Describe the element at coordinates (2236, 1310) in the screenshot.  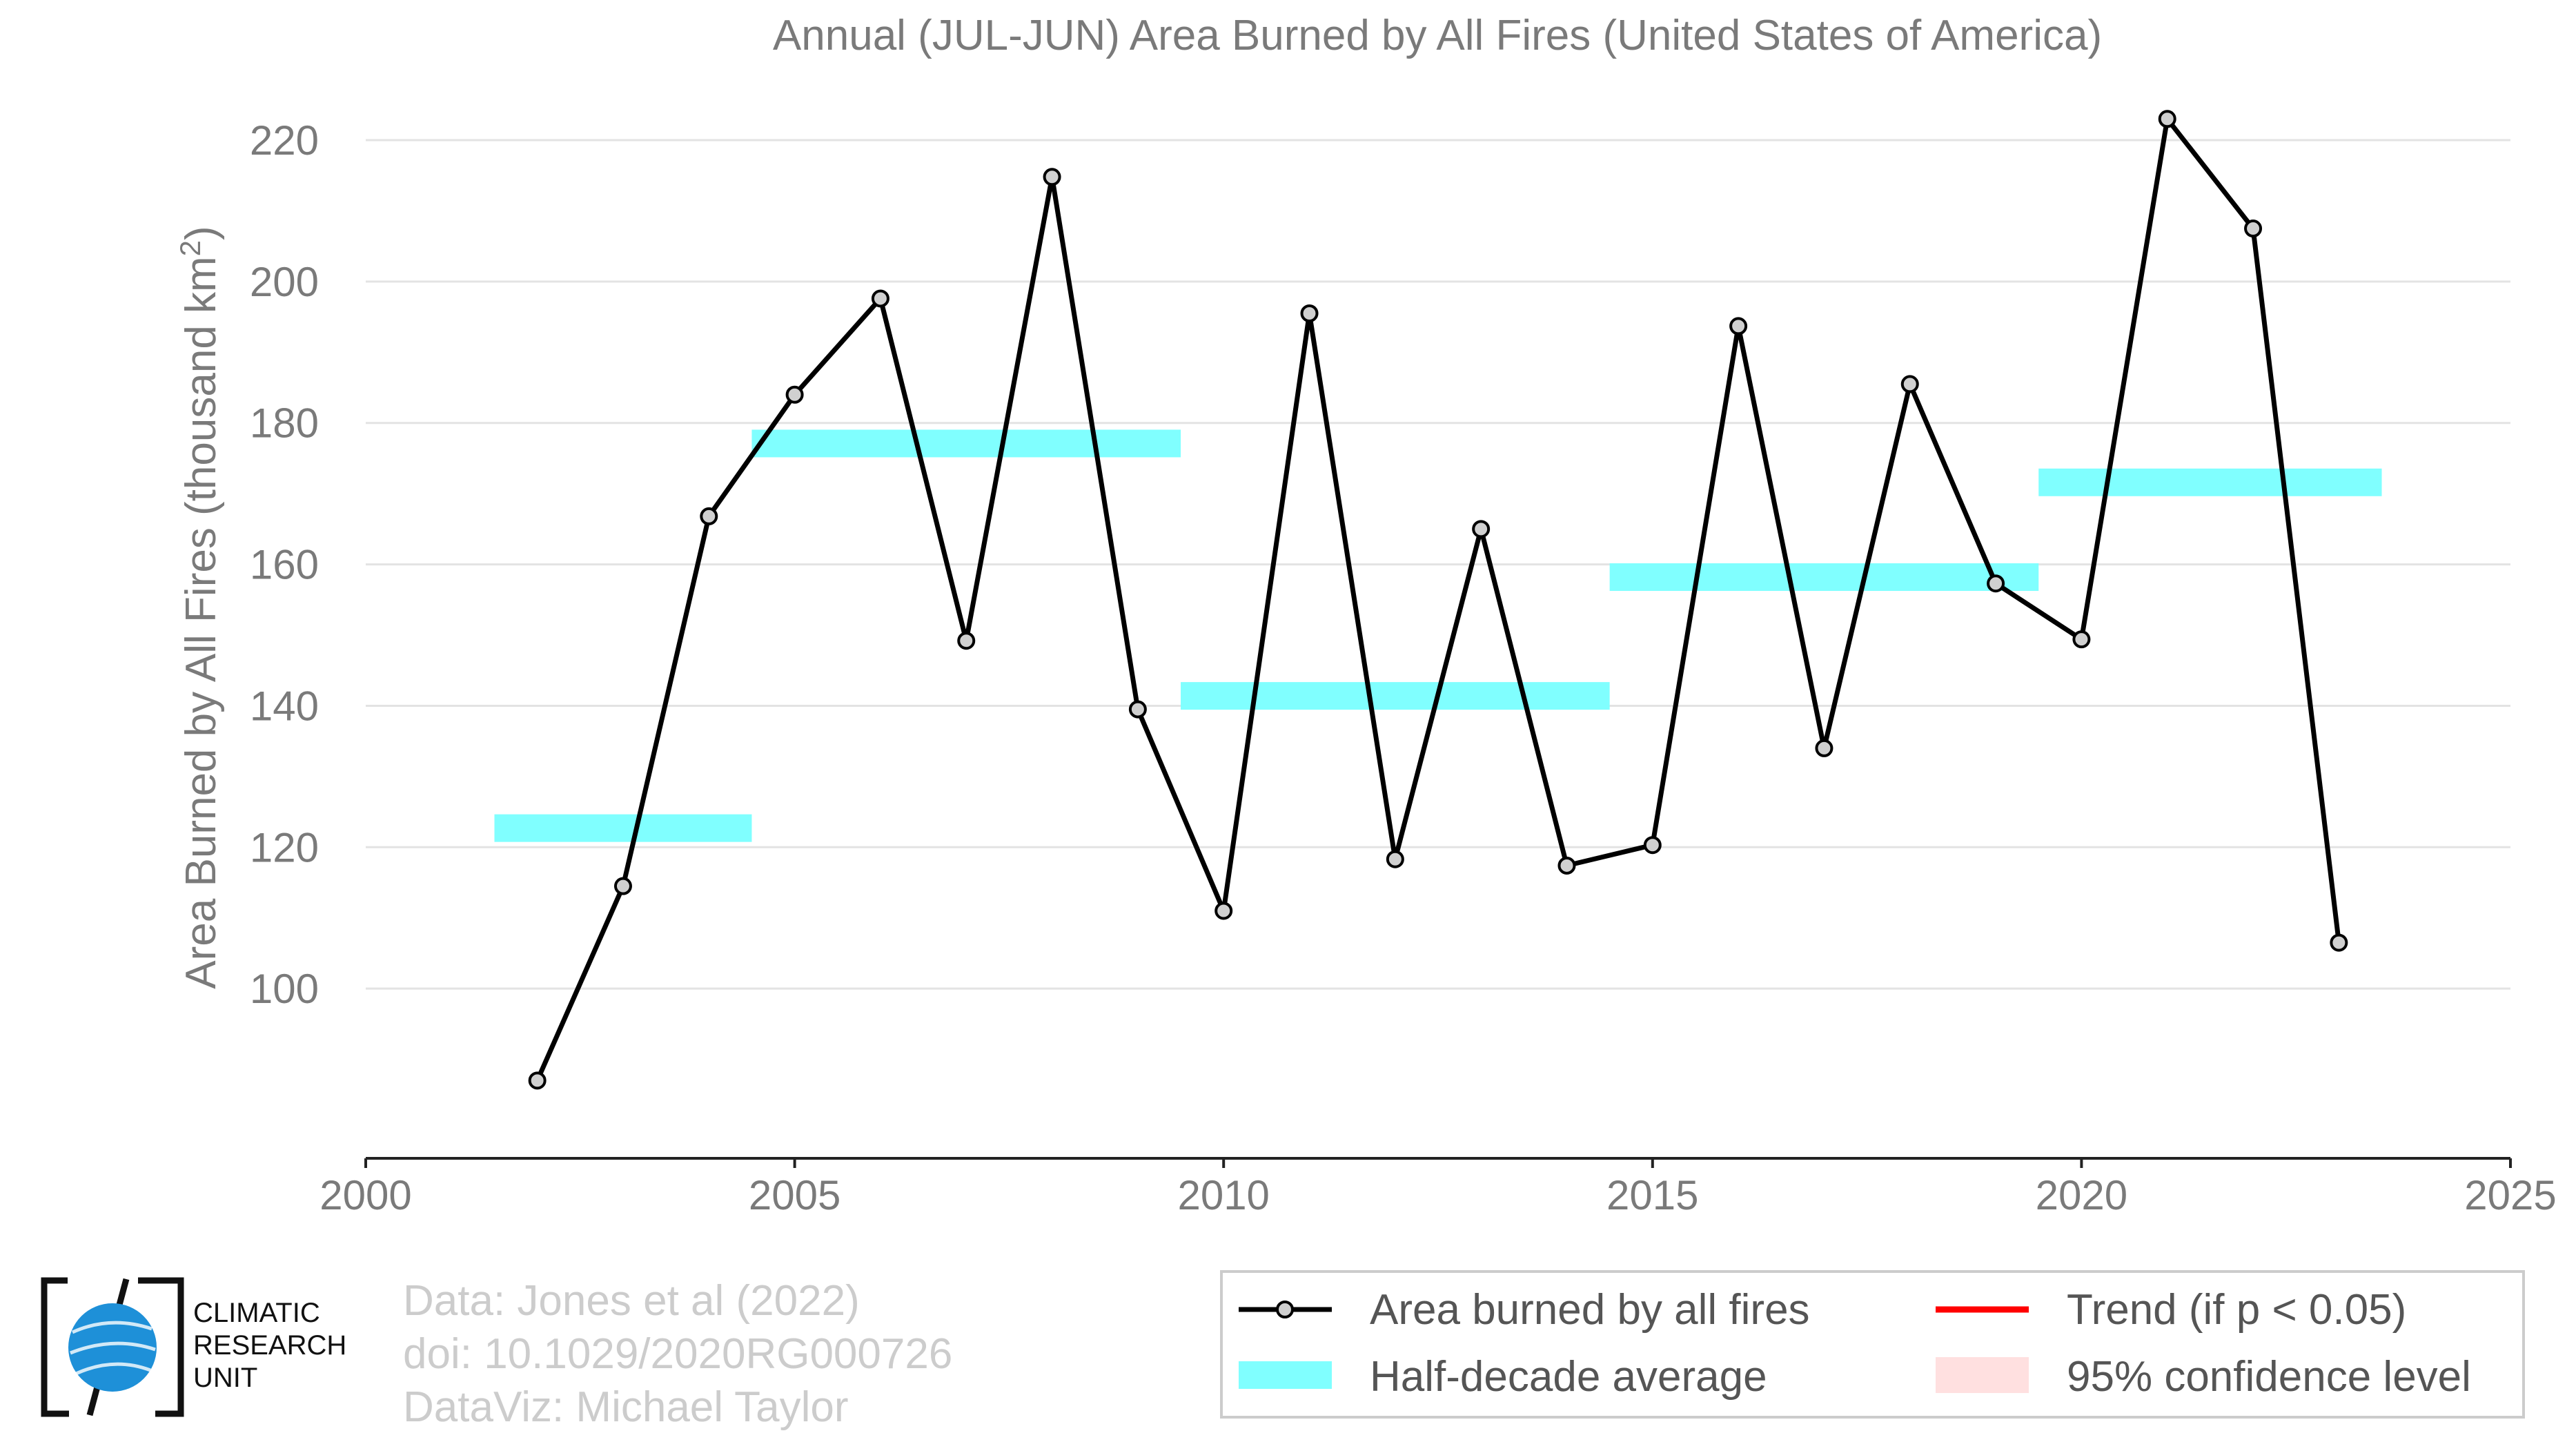
I see `legend-label-trend: Trend (if p < 0.05)` at that location.